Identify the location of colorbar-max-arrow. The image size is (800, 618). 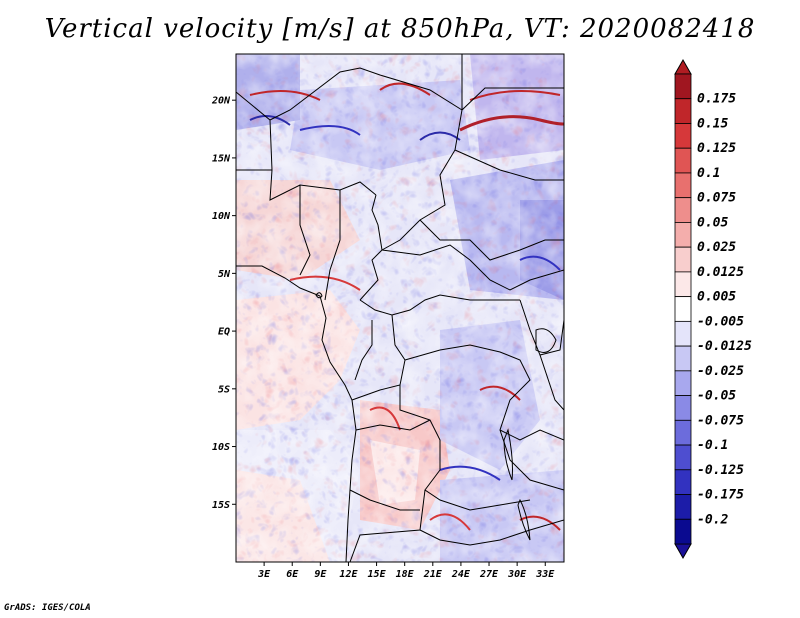
(683, 66).